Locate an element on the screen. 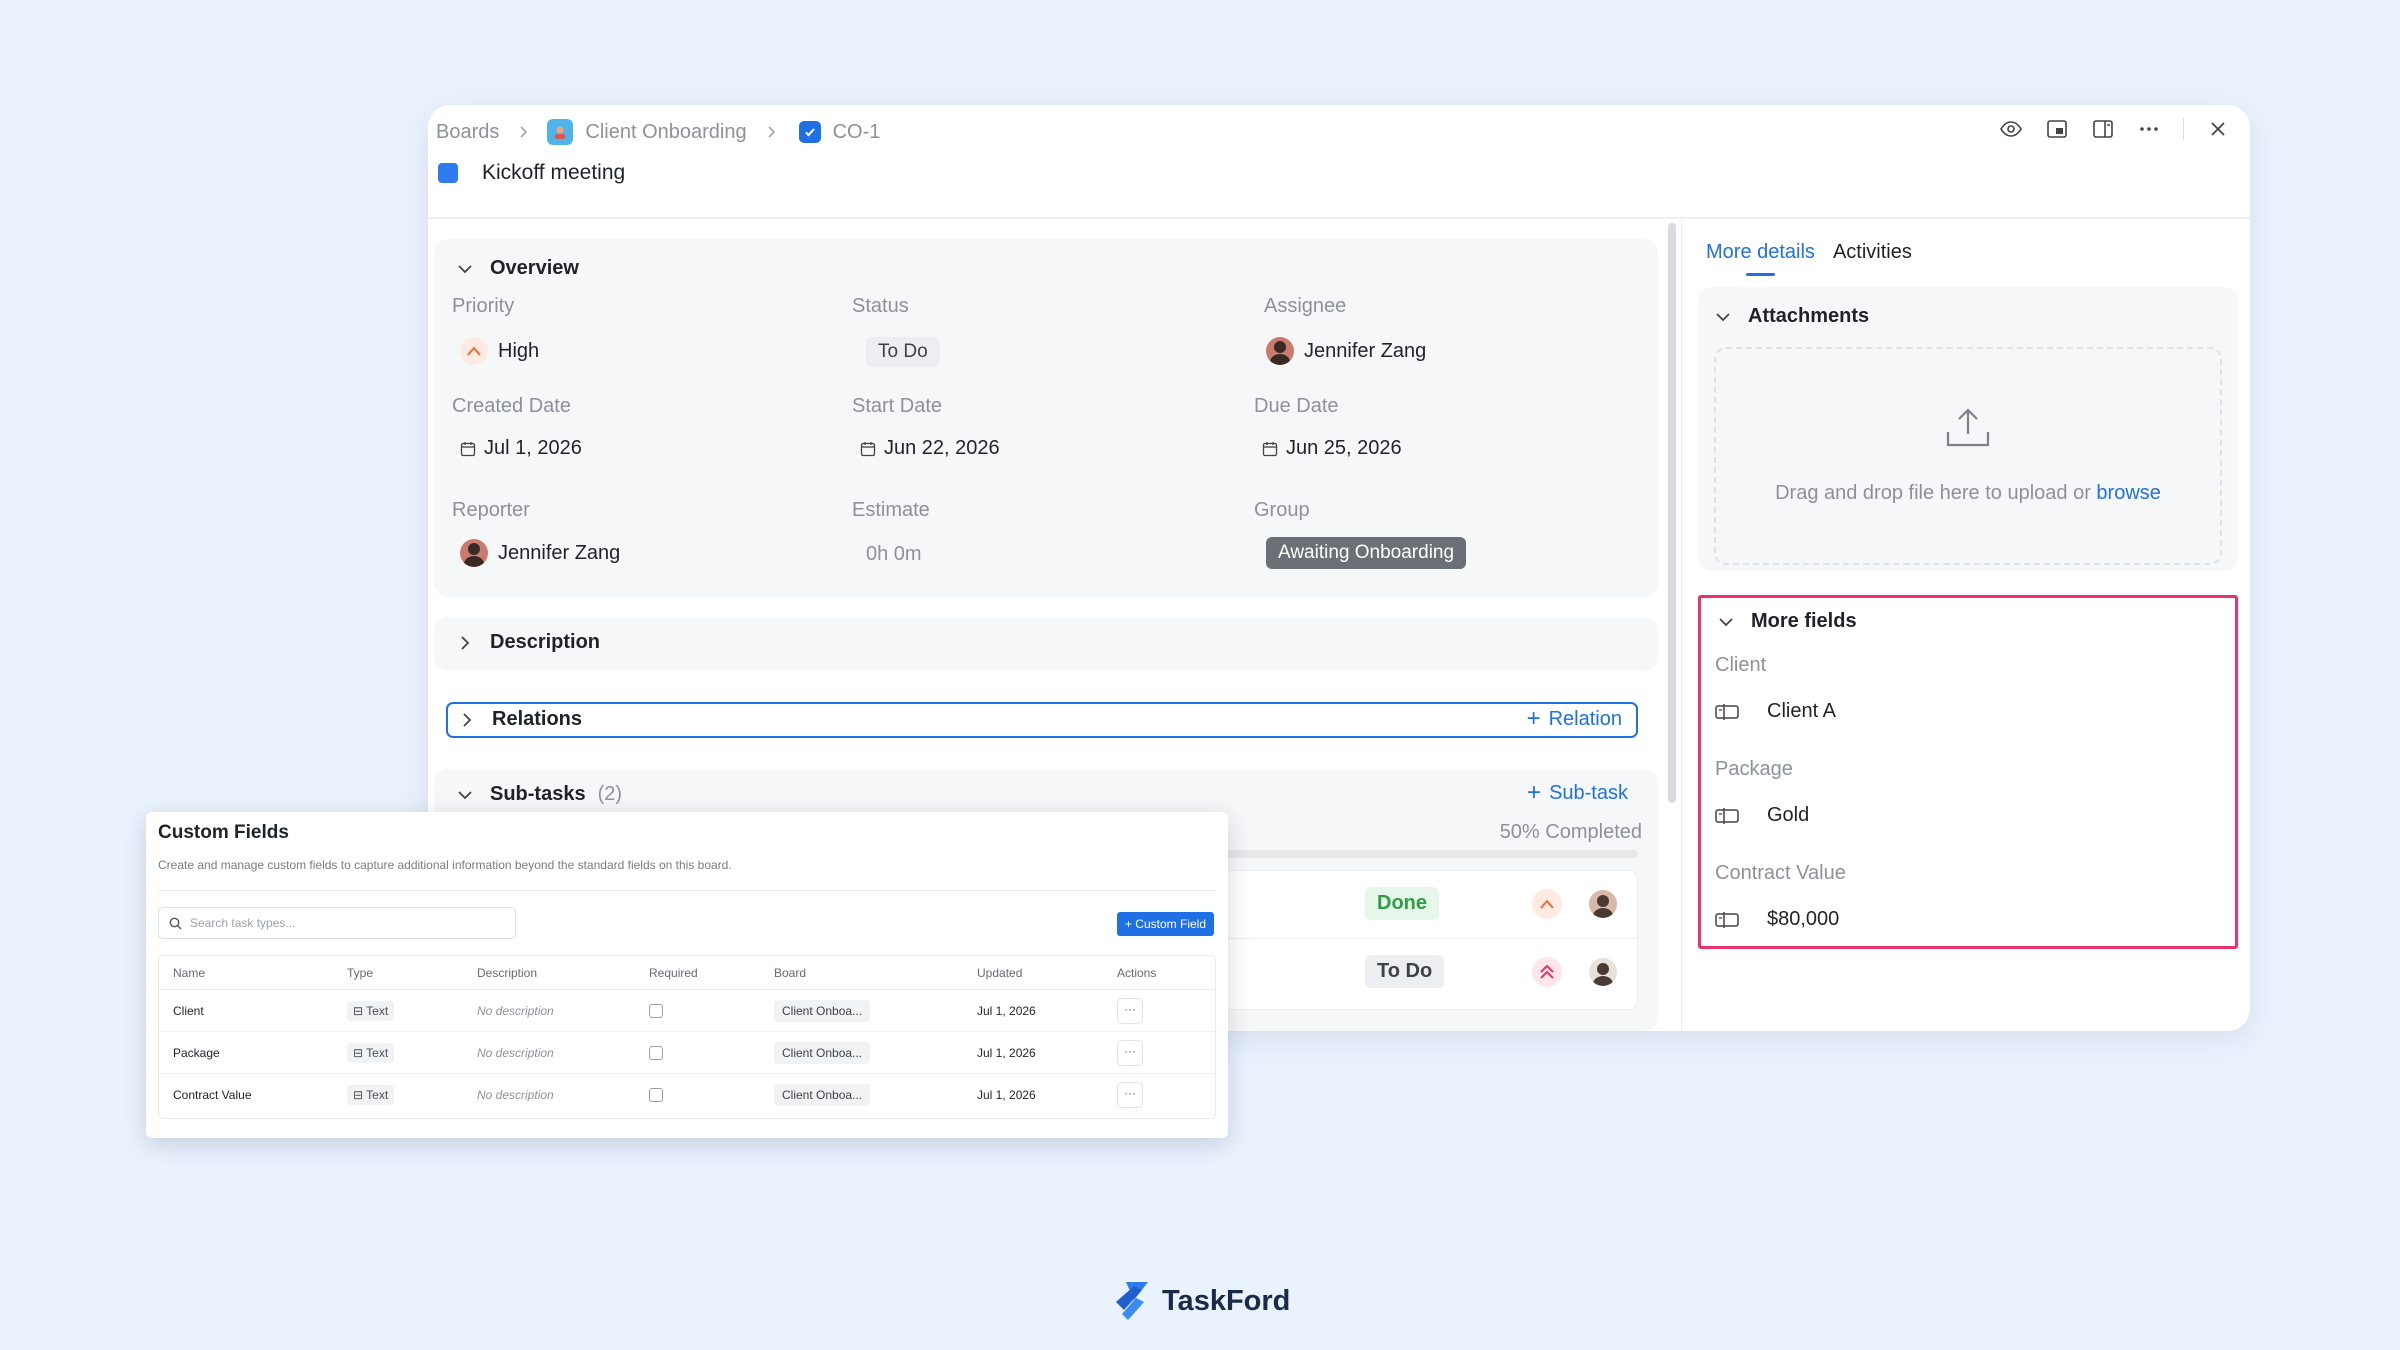 The width and height of the screenshot is (2400, 1350). group-field: Awaiting Onboarding is located at coordinates (1366, 553).